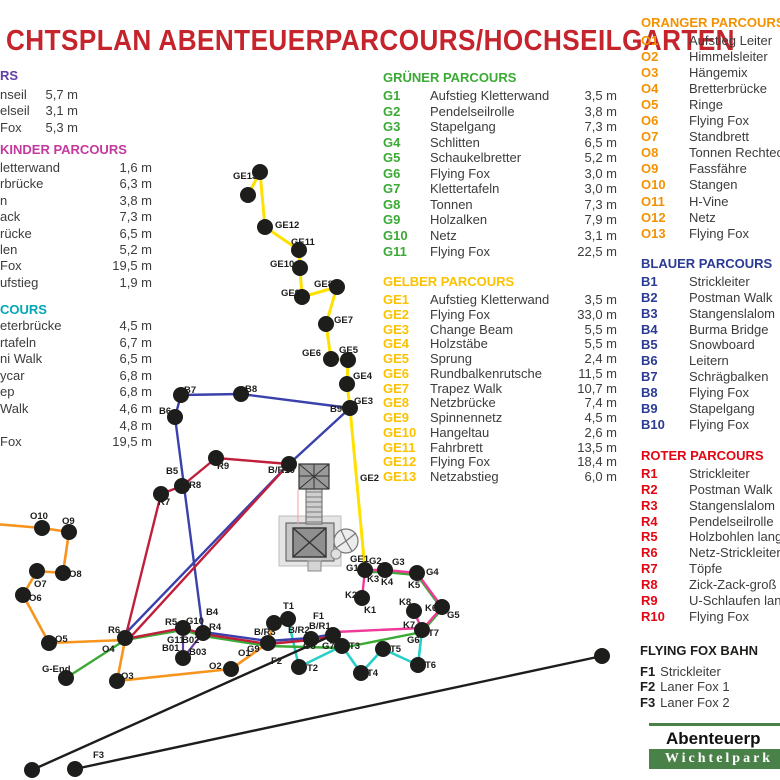  I want to click on station-length: 7,3 m, so click(600, 127).